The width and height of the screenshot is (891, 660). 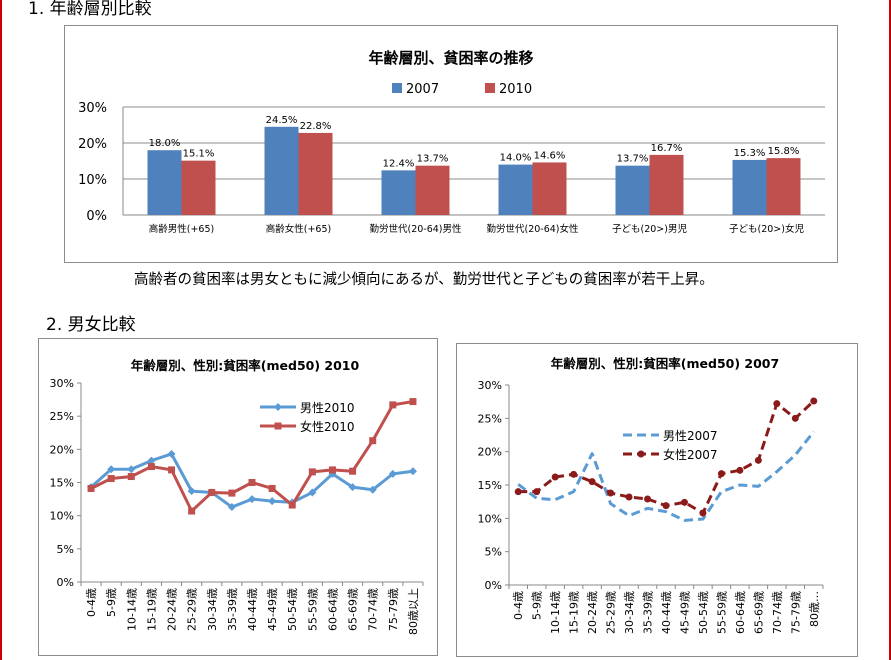 What do you see at coordinates (667, 148) in the screenshot?
I see `data-label-2010: 16.7%` at bounding box center [667, 148].